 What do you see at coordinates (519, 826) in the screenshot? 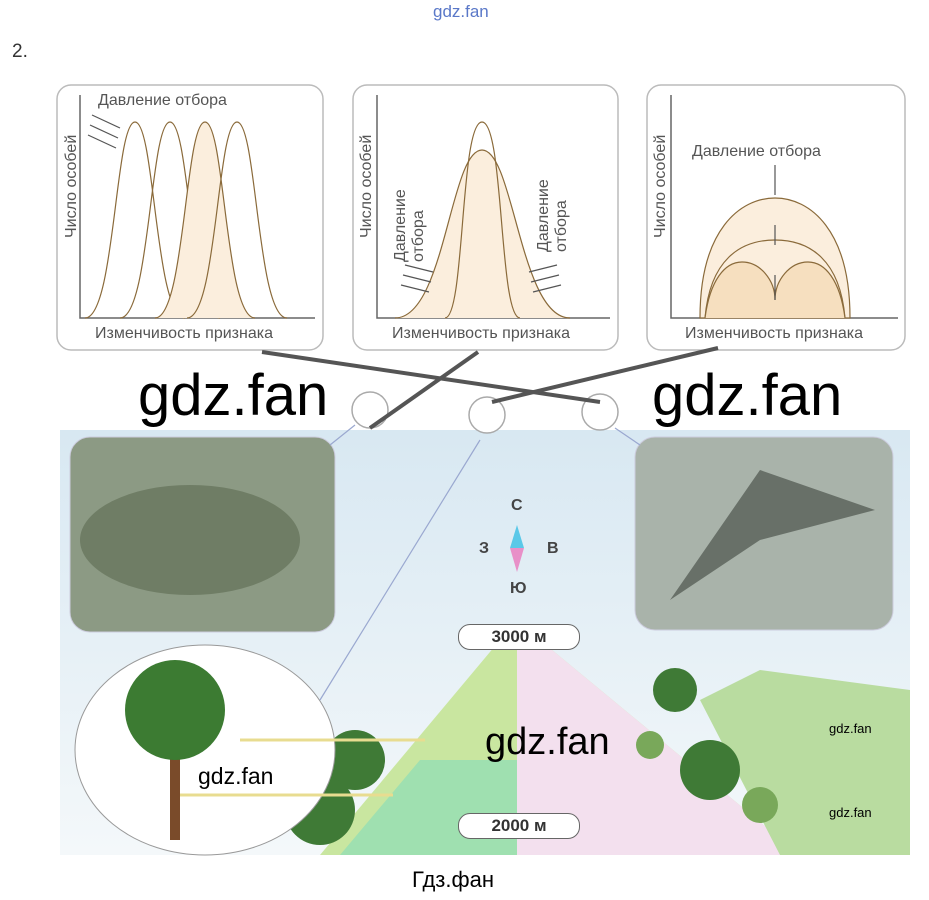
I see `altitude-label: 2000 м` at bounding box center [519, 826].